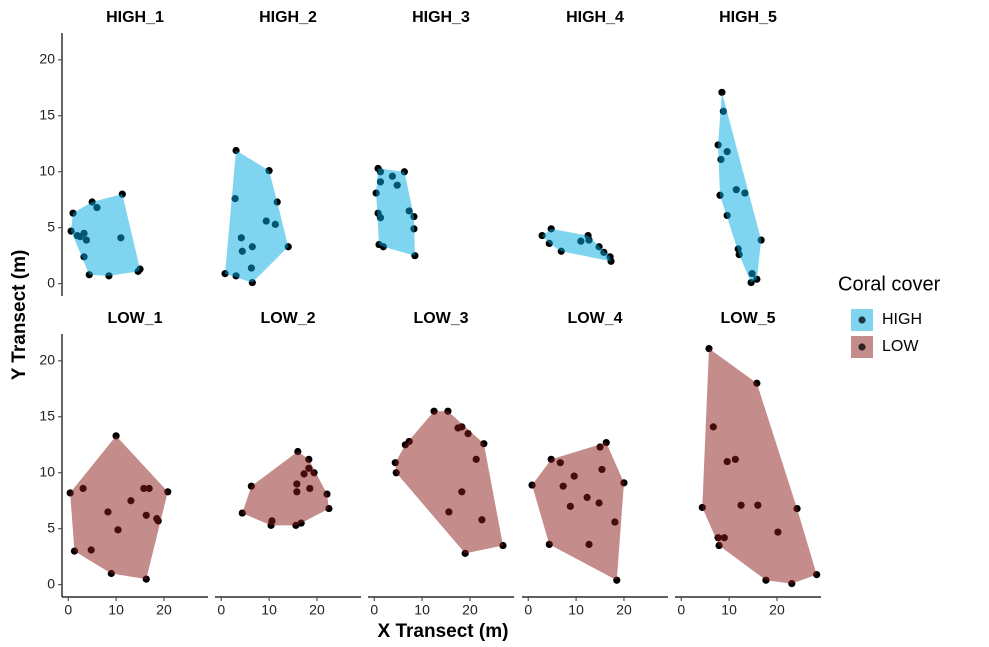 The height and width of the screenshot is (647, 989). I want to click on y-axis-title: Y Transect (m), so click(19, 315).